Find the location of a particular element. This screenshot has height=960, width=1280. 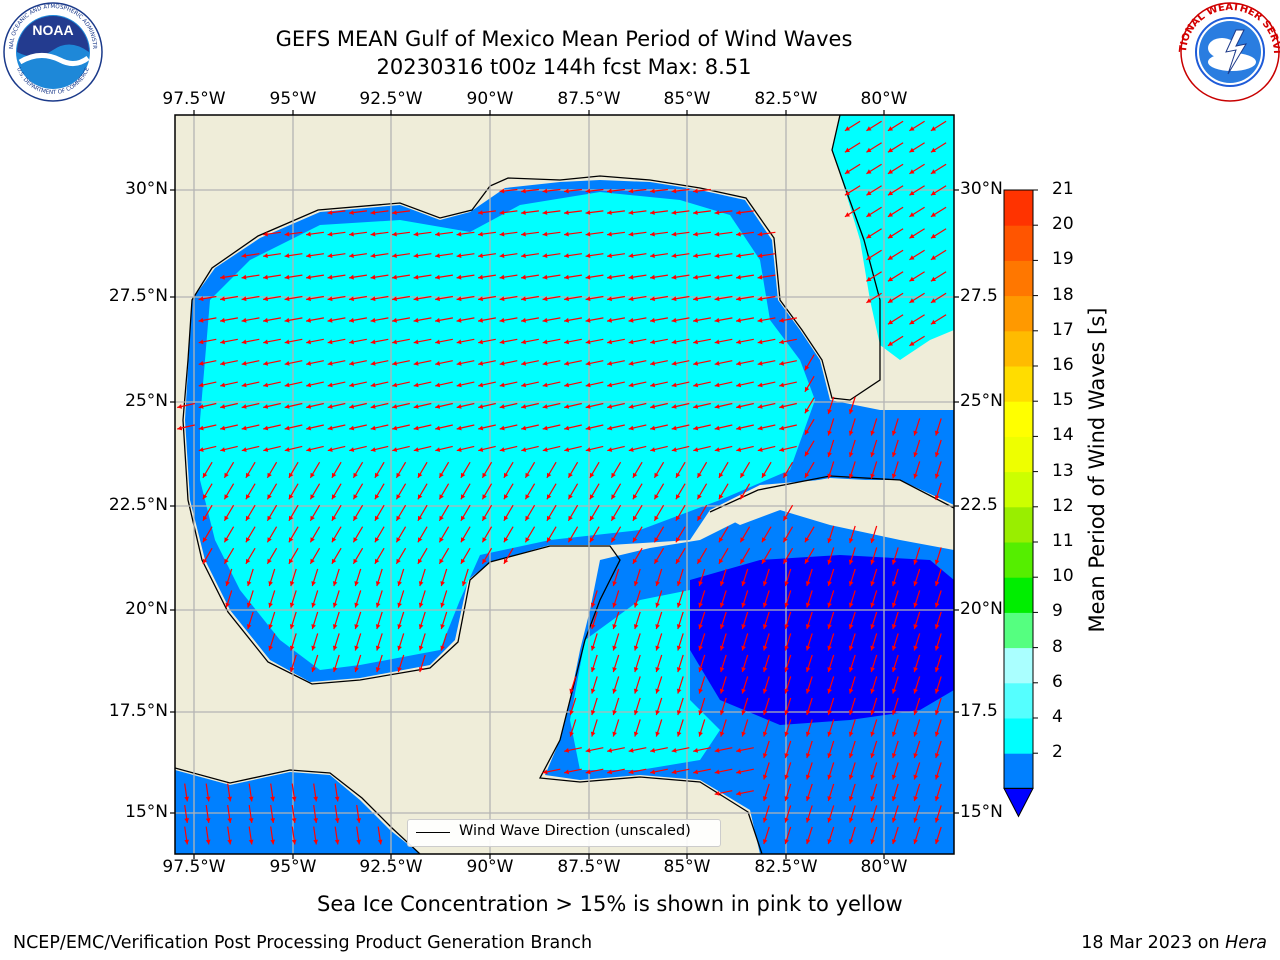

footer-date: 18 Mar 2023 on Hera is located at coordinates (1174, 943).